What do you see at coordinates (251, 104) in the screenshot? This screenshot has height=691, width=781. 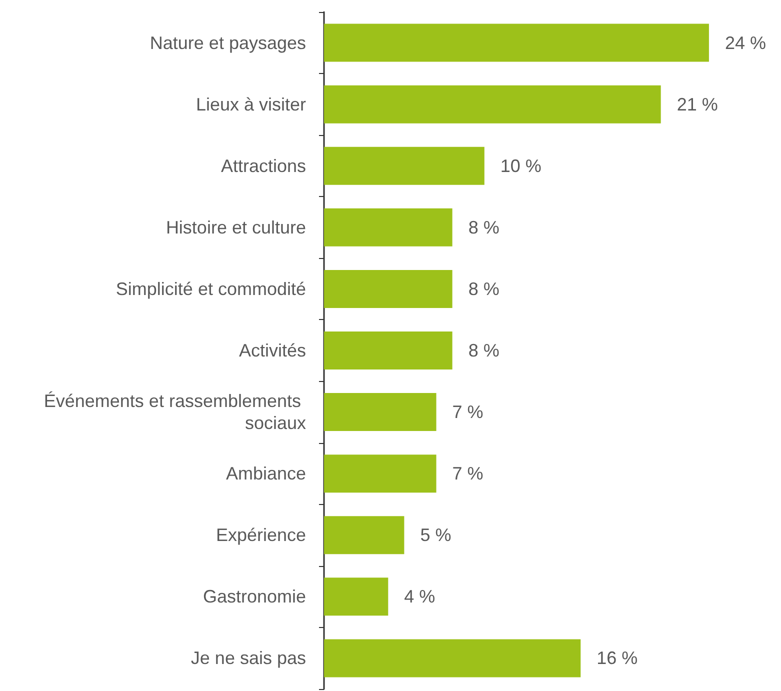 I see `y-tick-label: Lieux à visiter` at bounding box center [251, 104].